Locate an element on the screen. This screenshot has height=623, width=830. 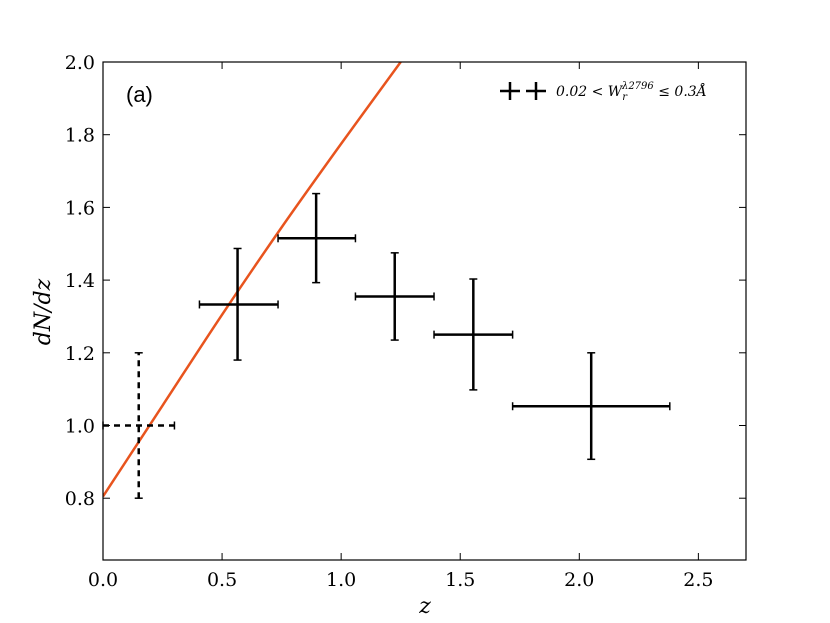
legend-marker-solid is located at coordinates (523, 91).